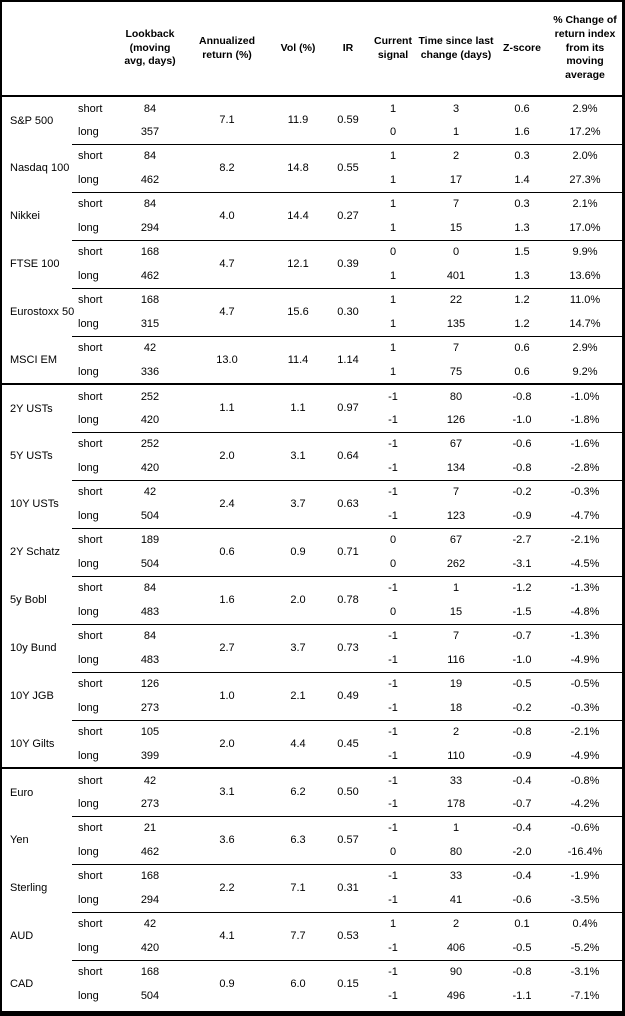  What do you see at coordinates (456, 515) in the screenshot?
I see `cell-time-since-long: 123` at bounding box center [456, 515].